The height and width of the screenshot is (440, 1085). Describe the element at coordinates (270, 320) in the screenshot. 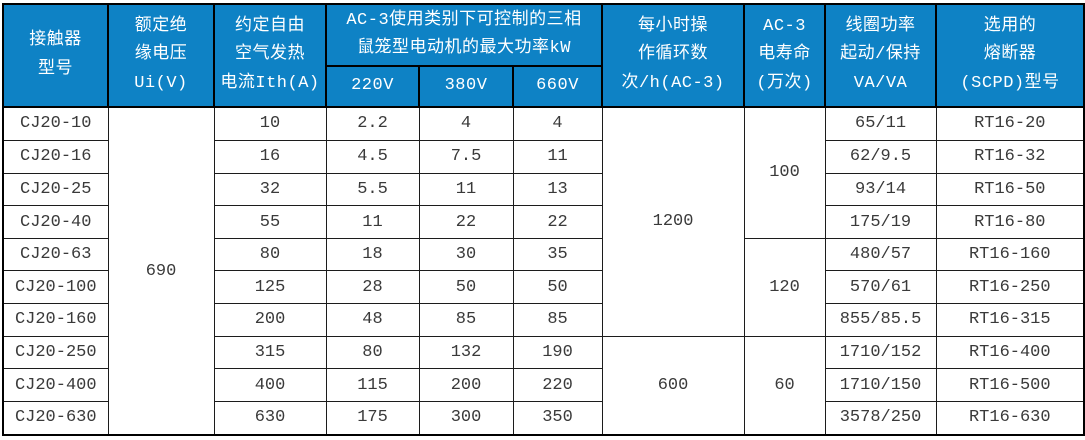

I see `ith-cell: 200` at that location.